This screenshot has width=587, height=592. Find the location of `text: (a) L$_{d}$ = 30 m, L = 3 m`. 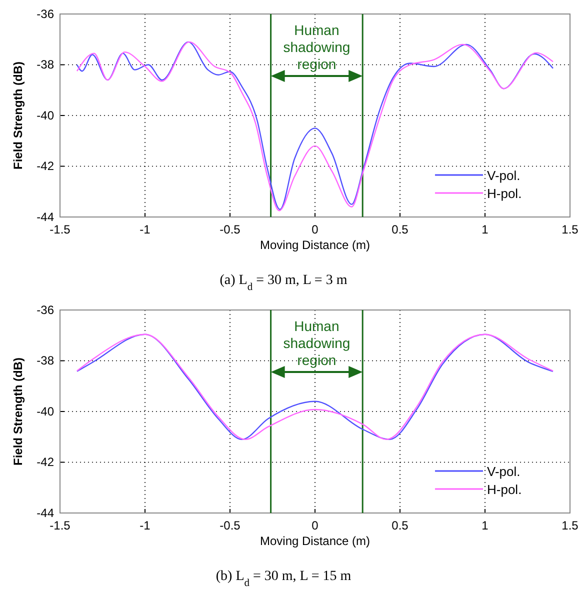

text: (a) L$_{d}$ = 30 m, L = 3 m is located at coordinates (284, 282).